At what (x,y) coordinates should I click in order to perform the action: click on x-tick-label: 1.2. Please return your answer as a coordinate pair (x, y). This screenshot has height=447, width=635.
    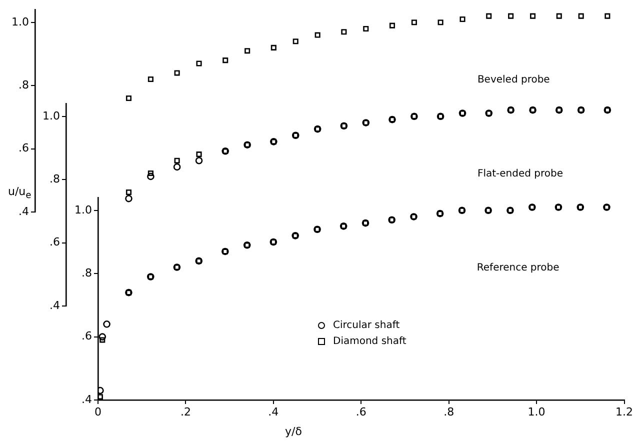
    Looking at the image, I should click on (625, 411).